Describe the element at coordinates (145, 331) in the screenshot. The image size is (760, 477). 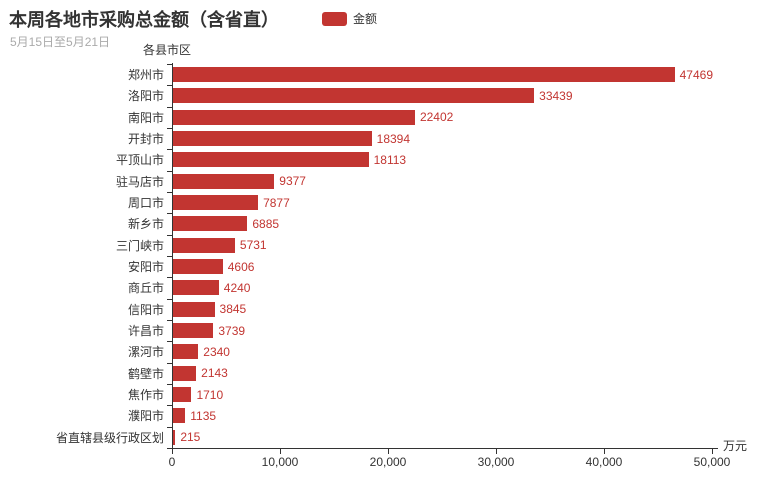
I see `category-label: 许昌市` at that location.